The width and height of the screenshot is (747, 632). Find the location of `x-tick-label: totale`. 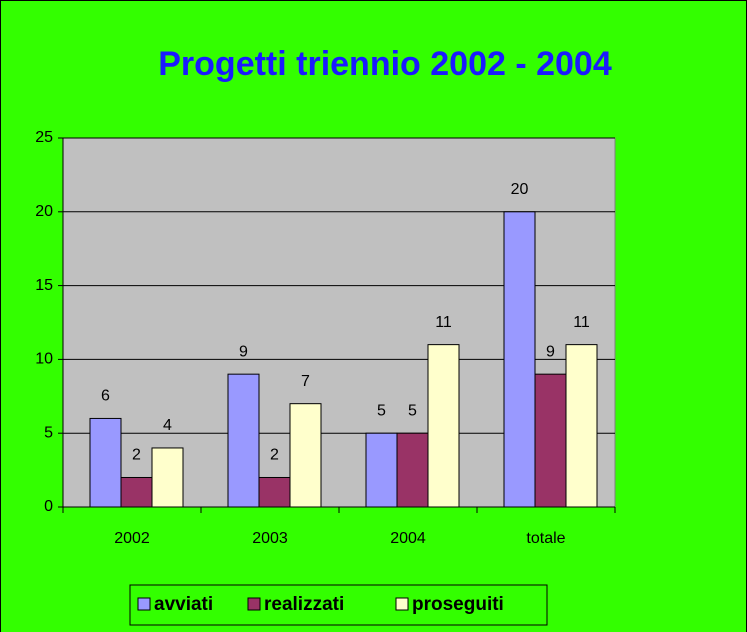

x-tick-label: totale is located at coordinates (545, 538).